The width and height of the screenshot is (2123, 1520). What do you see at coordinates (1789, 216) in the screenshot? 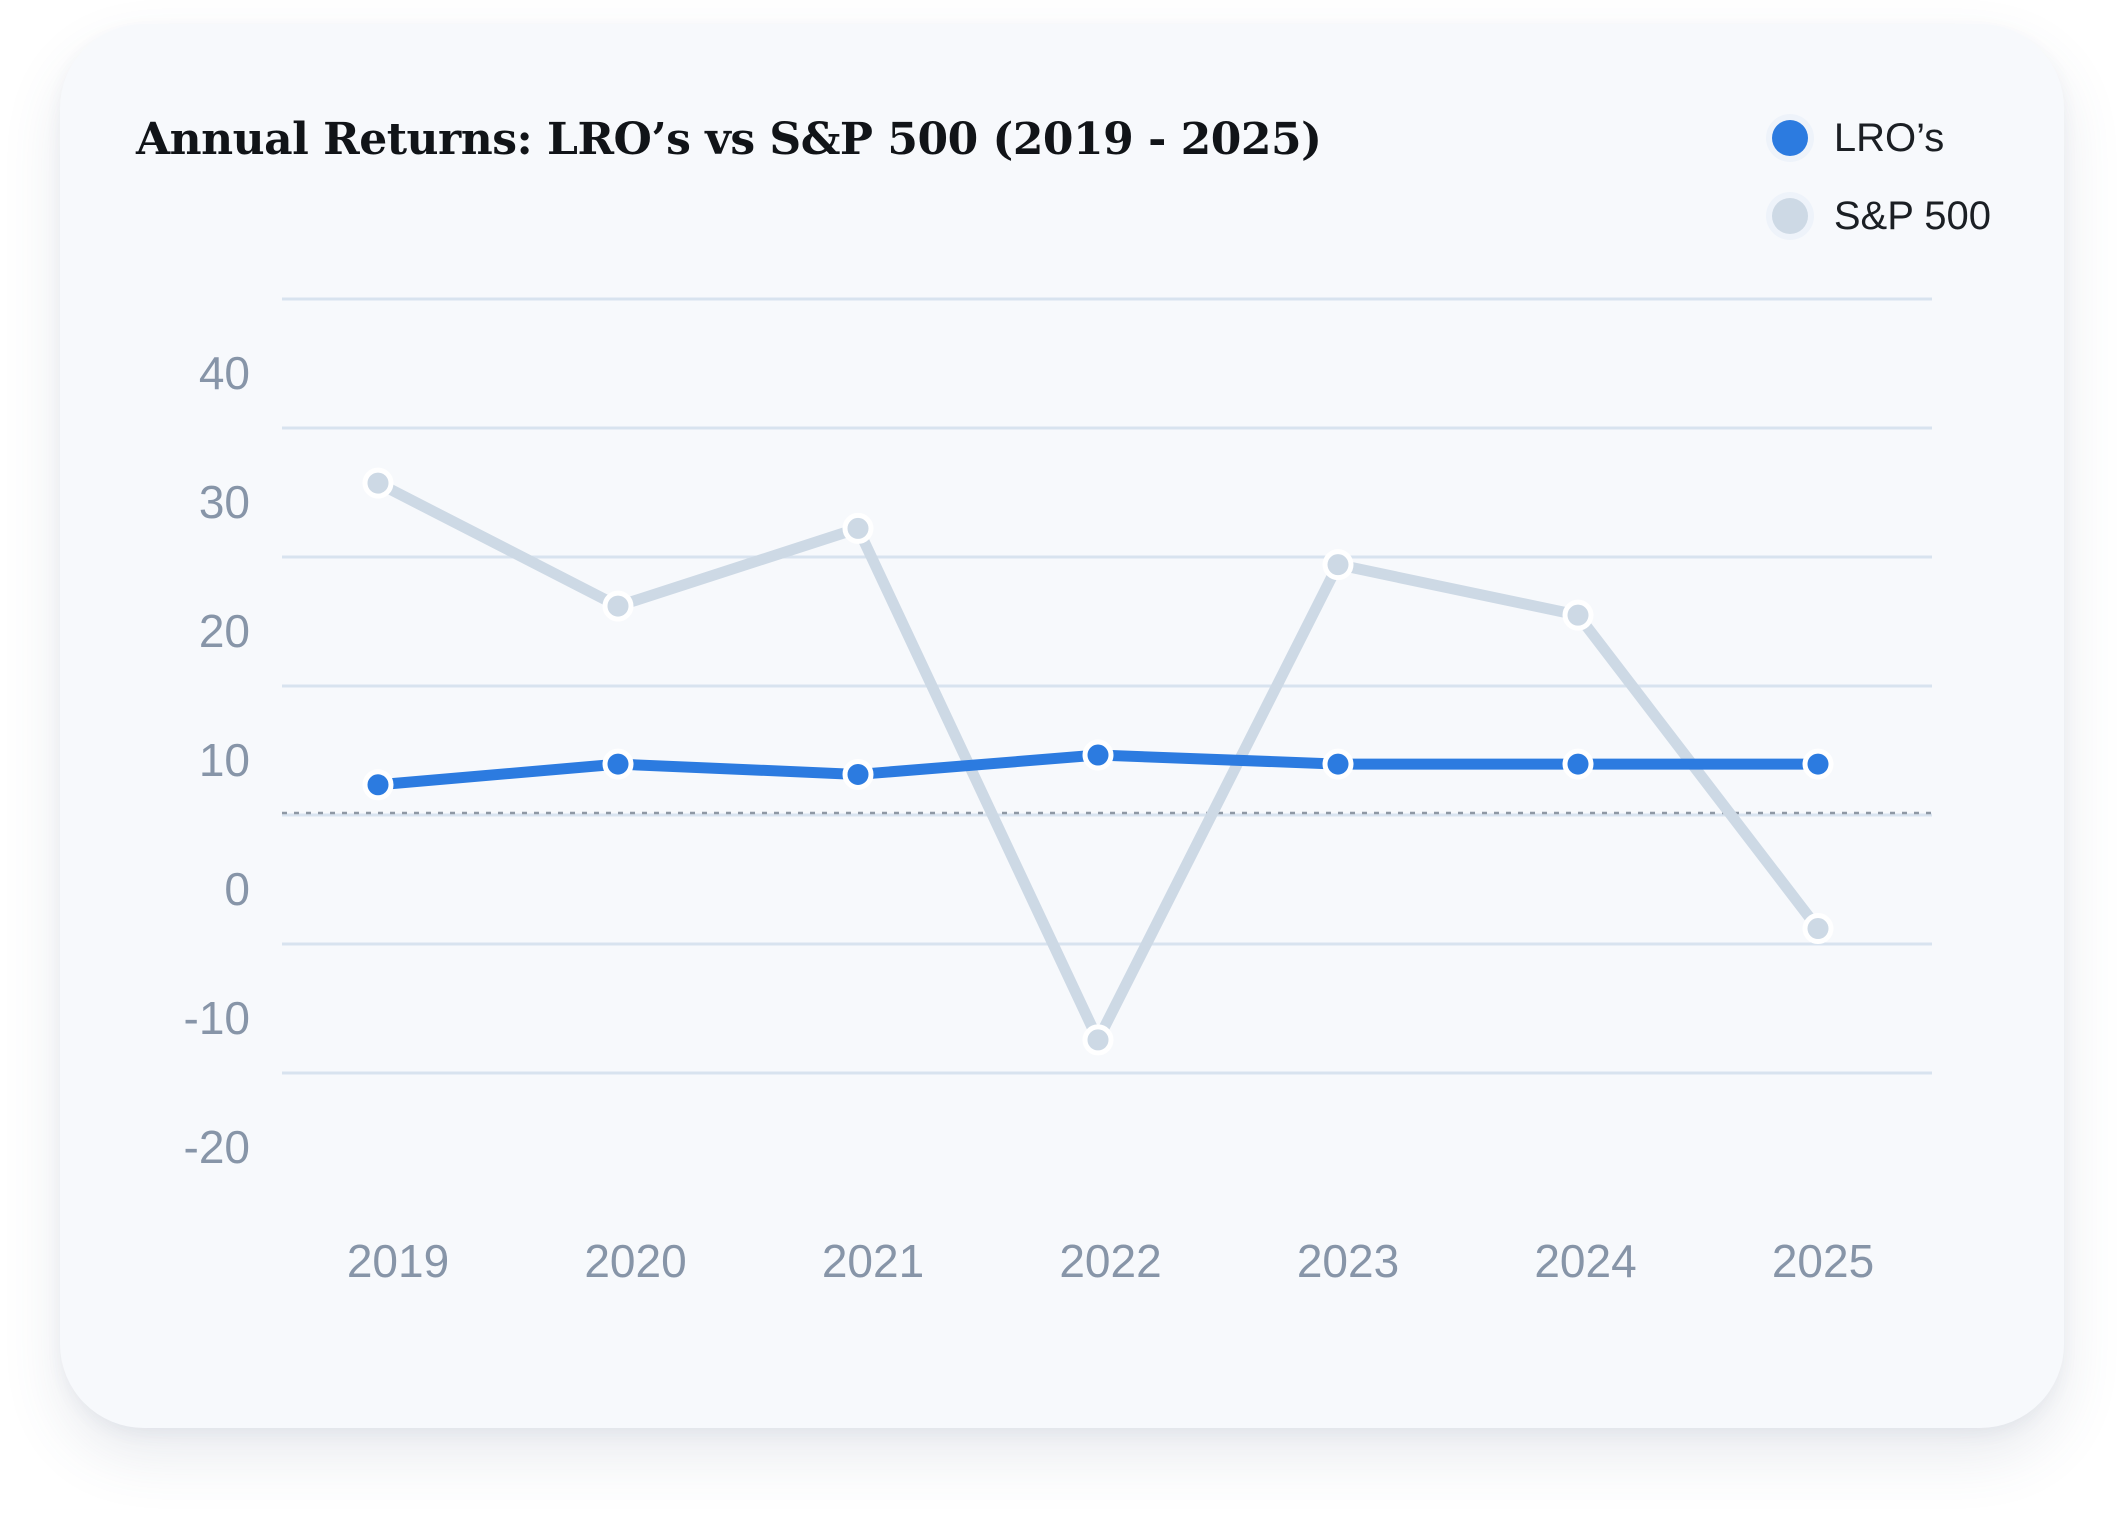
I see `legend-marker-sp500-icon` at bounding box center [1789, 216].